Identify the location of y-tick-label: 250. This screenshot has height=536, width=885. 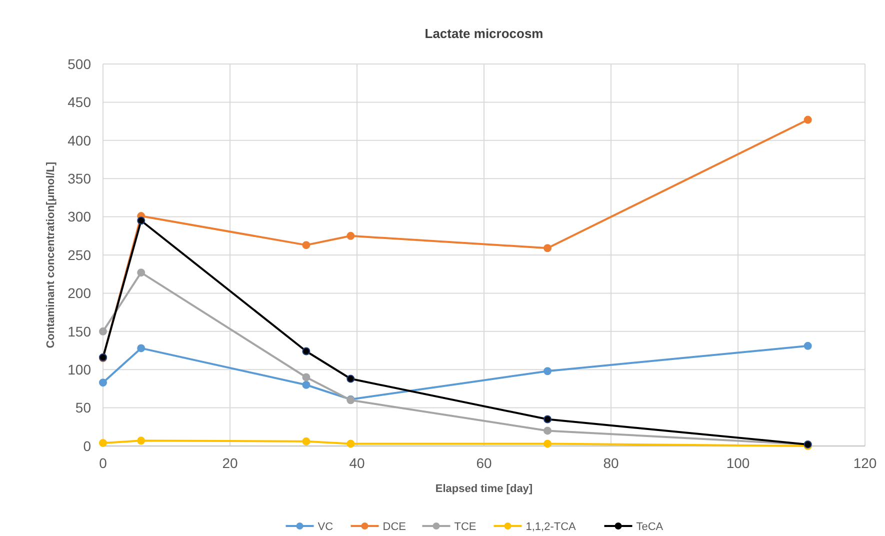
(80, 254).